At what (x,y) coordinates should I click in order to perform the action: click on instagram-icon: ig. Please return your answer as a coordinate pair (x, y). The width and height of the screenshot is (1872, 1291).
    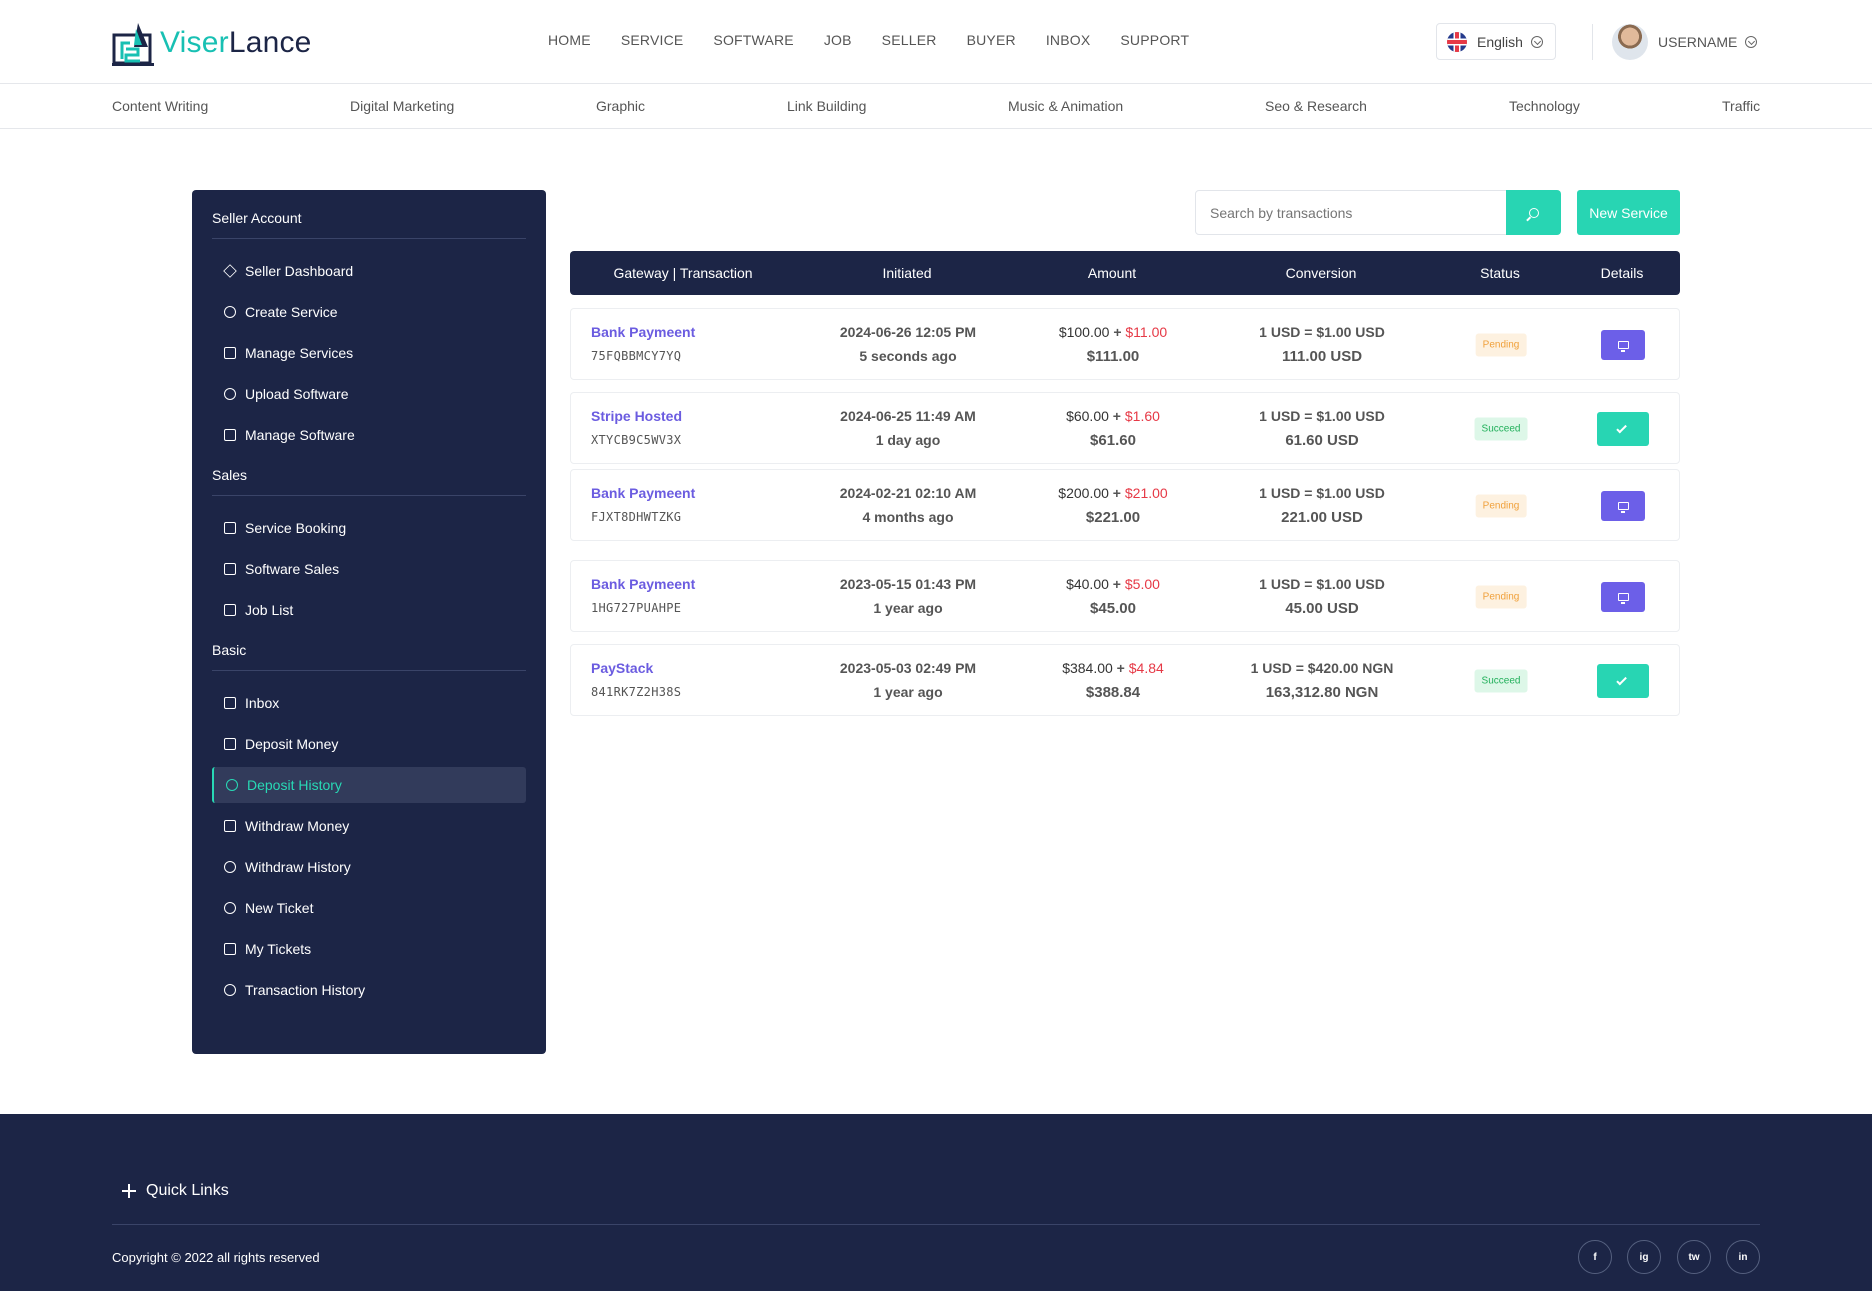
    Looking at the image, I should click on (1644, 1257).